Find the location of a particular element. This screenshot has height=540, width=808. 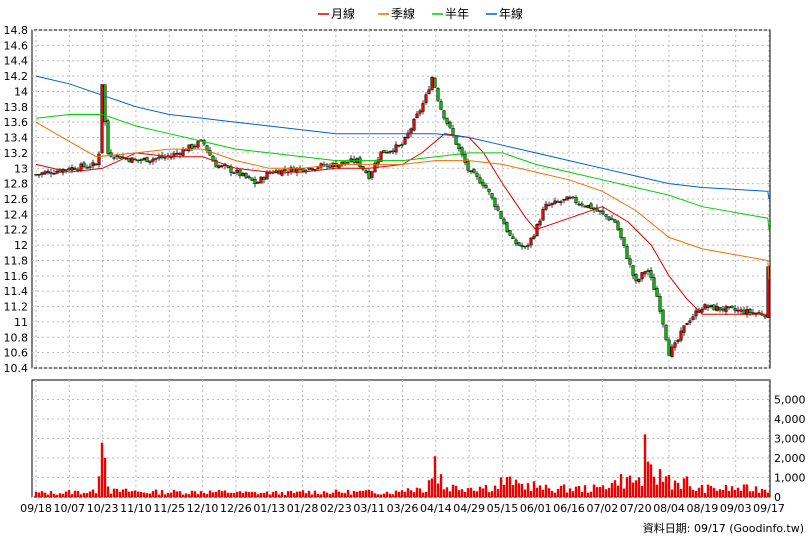

x-tick-label: 03/26 is located at coordinates (403, 508).